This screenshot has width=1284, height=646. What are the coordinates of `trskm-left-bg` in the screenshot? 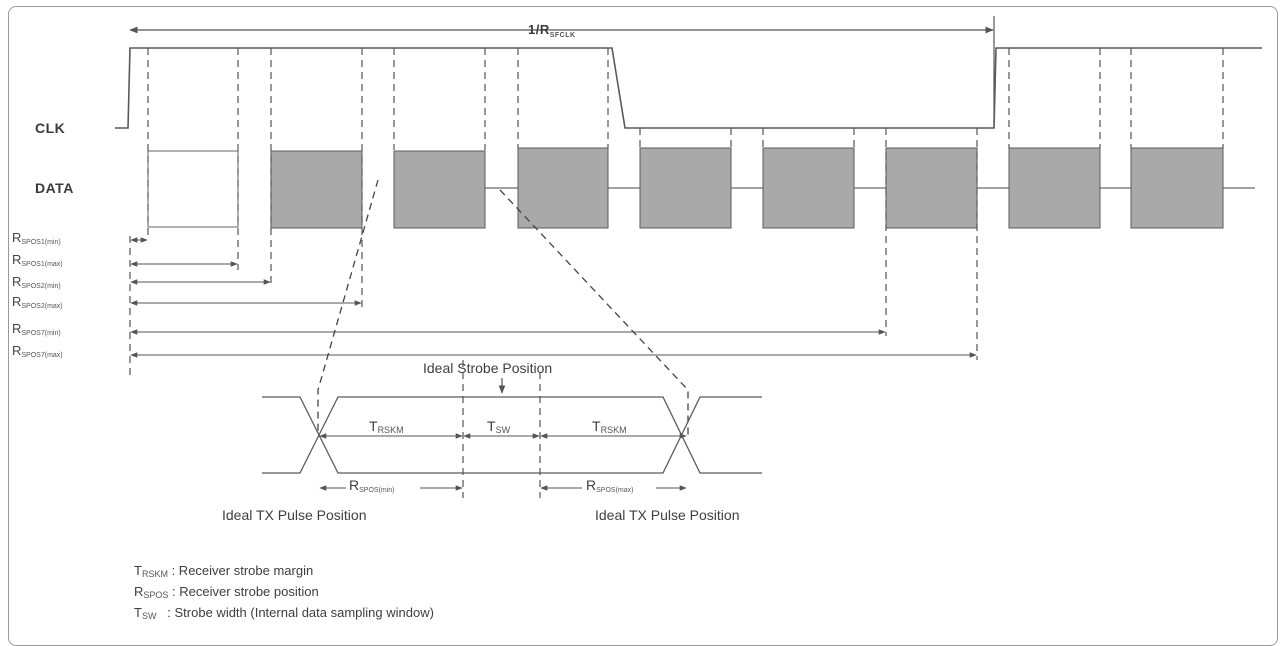 It's located at (391, 426).